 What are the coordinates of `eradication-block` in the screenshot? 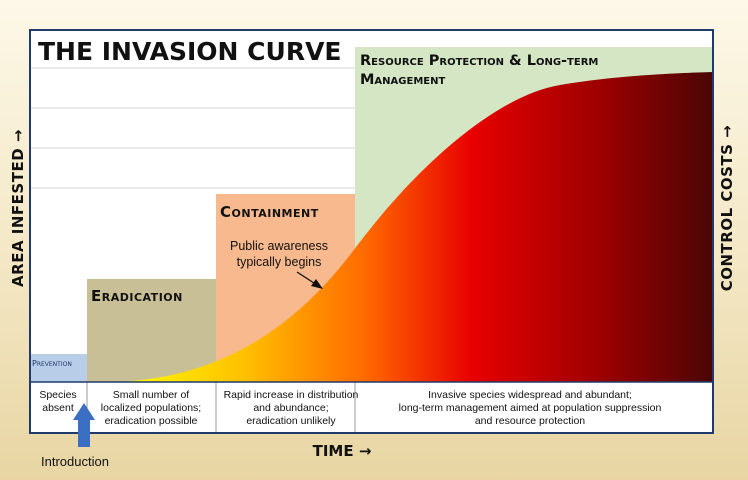 It's located at (151, 330).